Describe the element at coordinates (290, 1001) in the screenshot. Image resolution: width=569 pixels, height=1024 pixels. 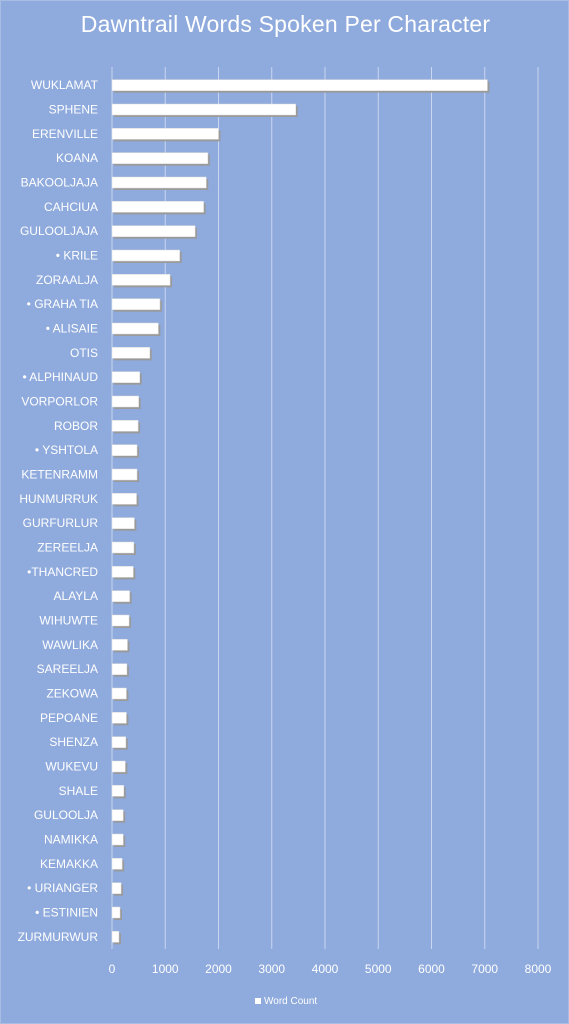
I see `legend-label: Word Count` at that location.